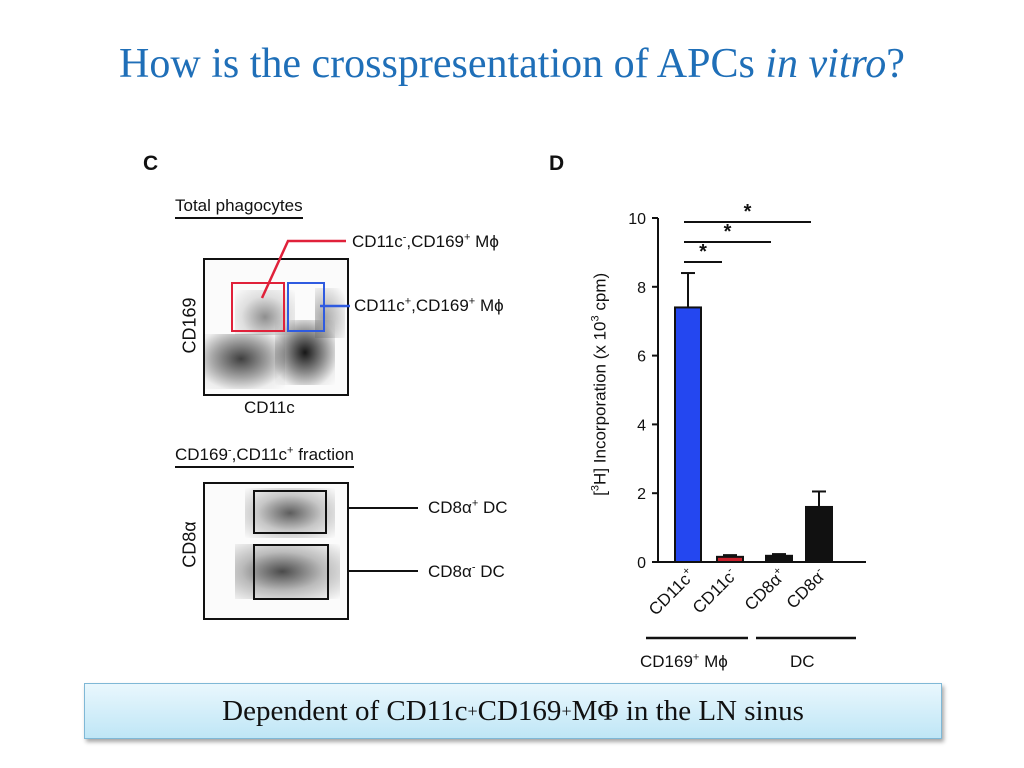 The height and width of the screenshot is (768, 1024). I want to click on y-tick-label-3: 6, so click(641, 357).